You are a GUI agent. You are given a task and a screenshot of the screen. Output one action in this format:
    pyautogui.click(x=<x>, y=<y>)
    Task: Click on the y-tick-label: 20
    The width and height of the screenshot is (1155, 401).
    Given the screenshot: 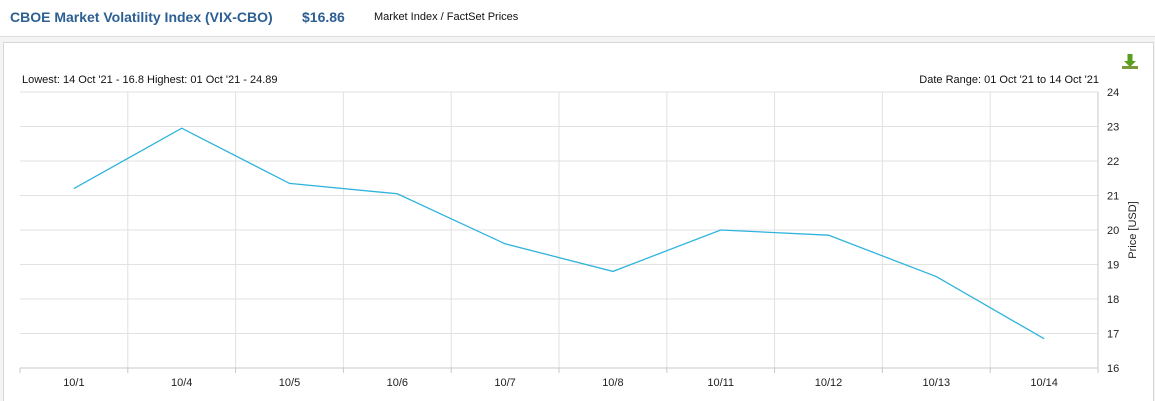 What is the action you would take?
    pyautogui.click(x=1113, y=231)
    